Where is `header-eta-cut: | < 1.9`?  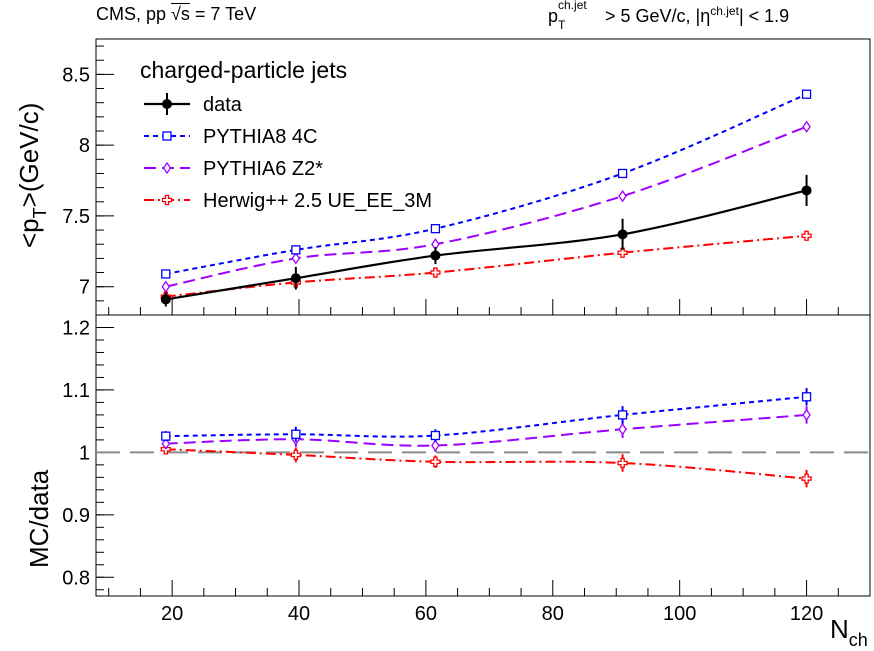 header-eta-cut: | < 1.9 is located at coordinates (764, 16).